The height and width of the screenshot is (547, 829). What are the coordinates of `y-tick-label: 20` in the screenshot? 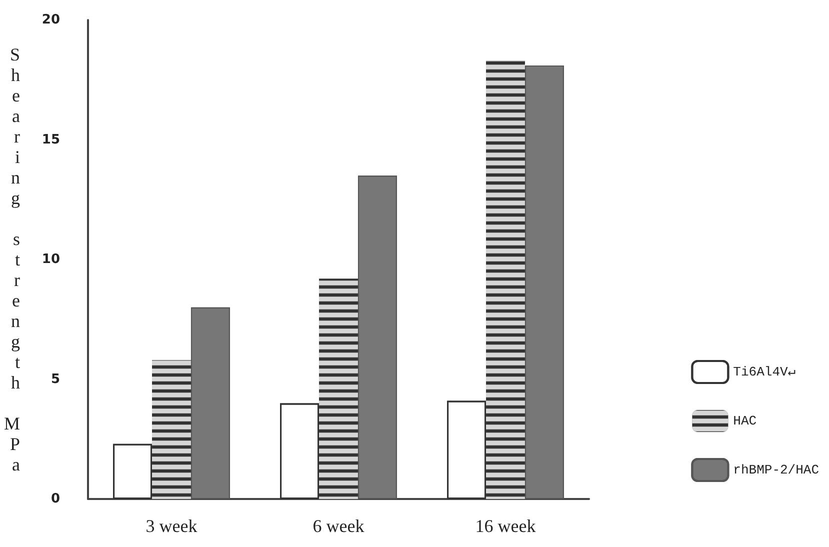 It's located at (51, 20).